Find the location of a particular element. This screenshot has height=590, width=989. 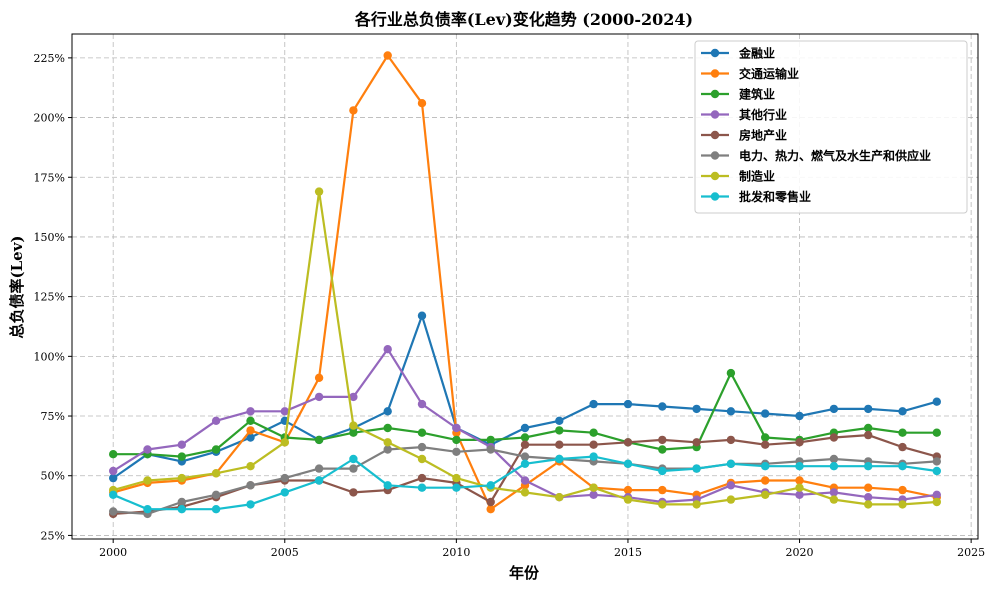

y-tick-label: 100% is located at coordinates (49, 356).